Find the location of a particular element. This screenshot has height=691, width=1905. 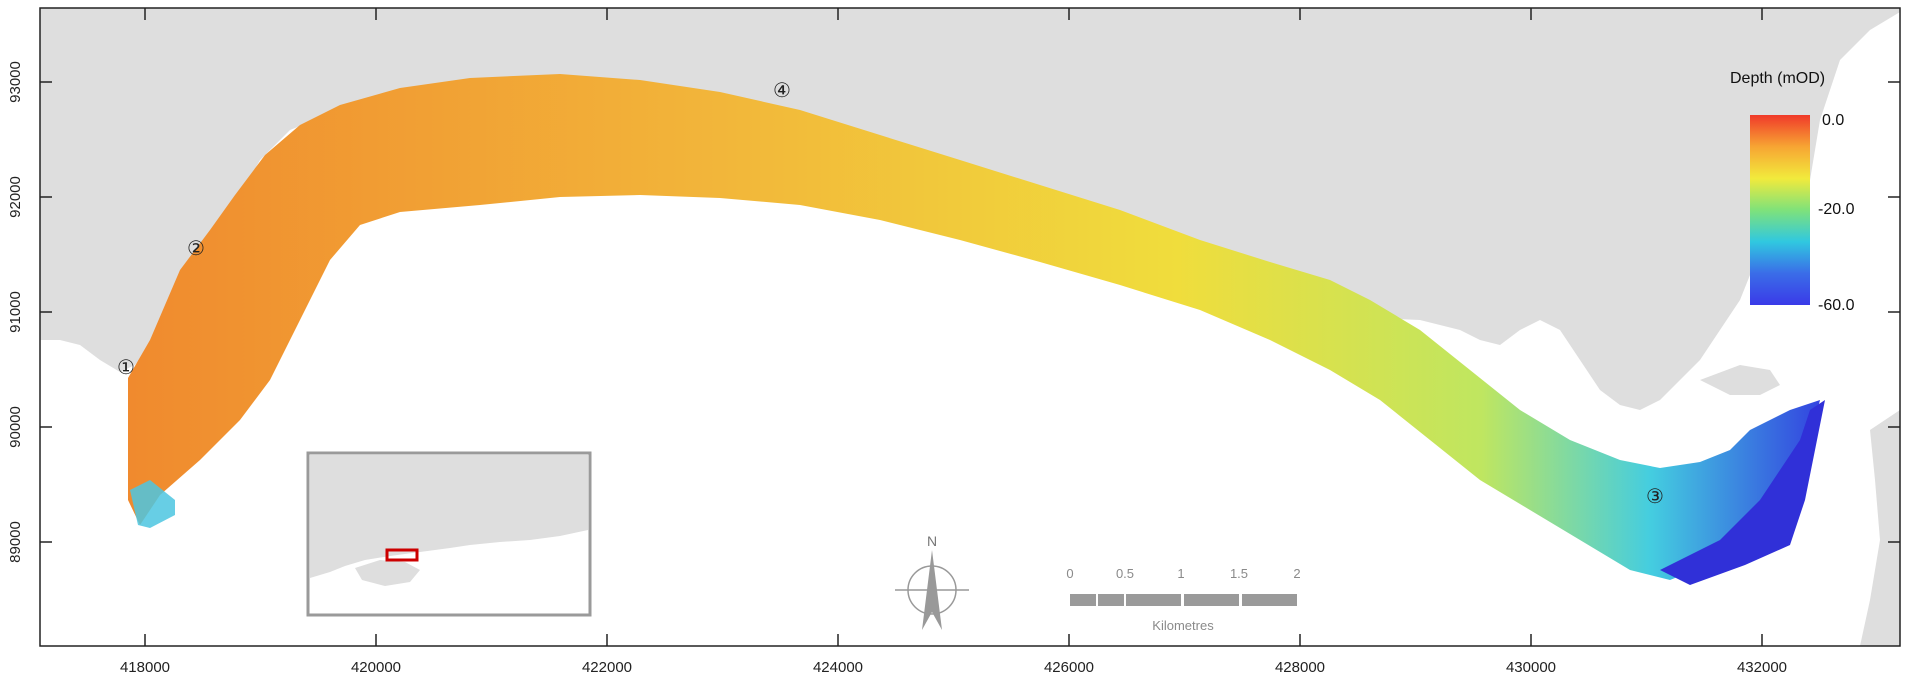

x-tick-label: 420000 is located at coordinates (376, 667).